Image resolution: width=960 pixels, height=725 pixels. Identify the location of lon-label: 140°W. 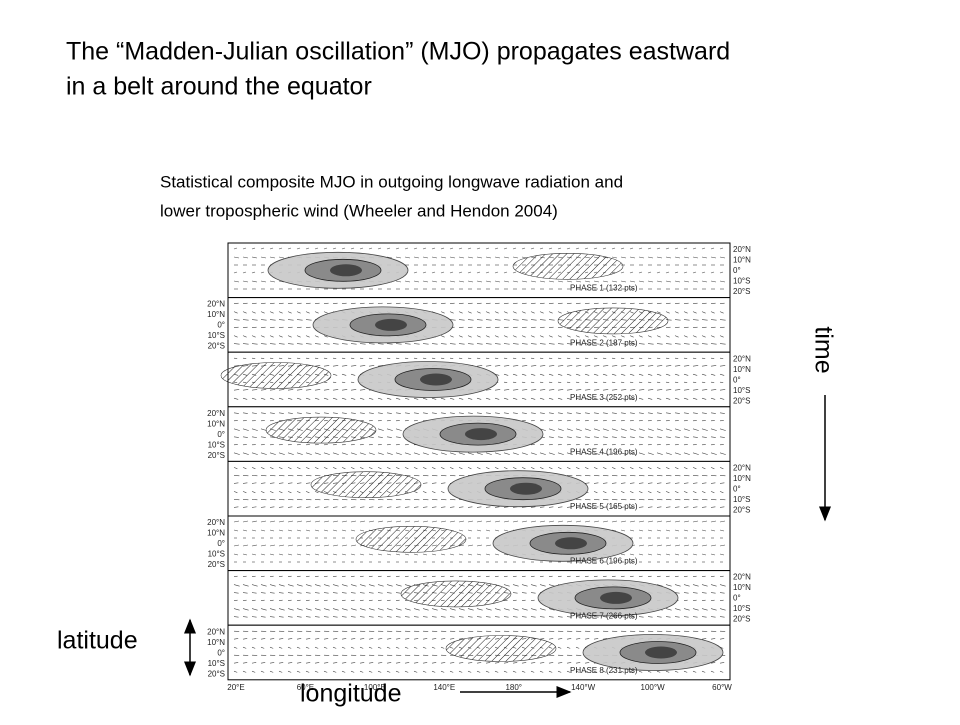
(583, 687).